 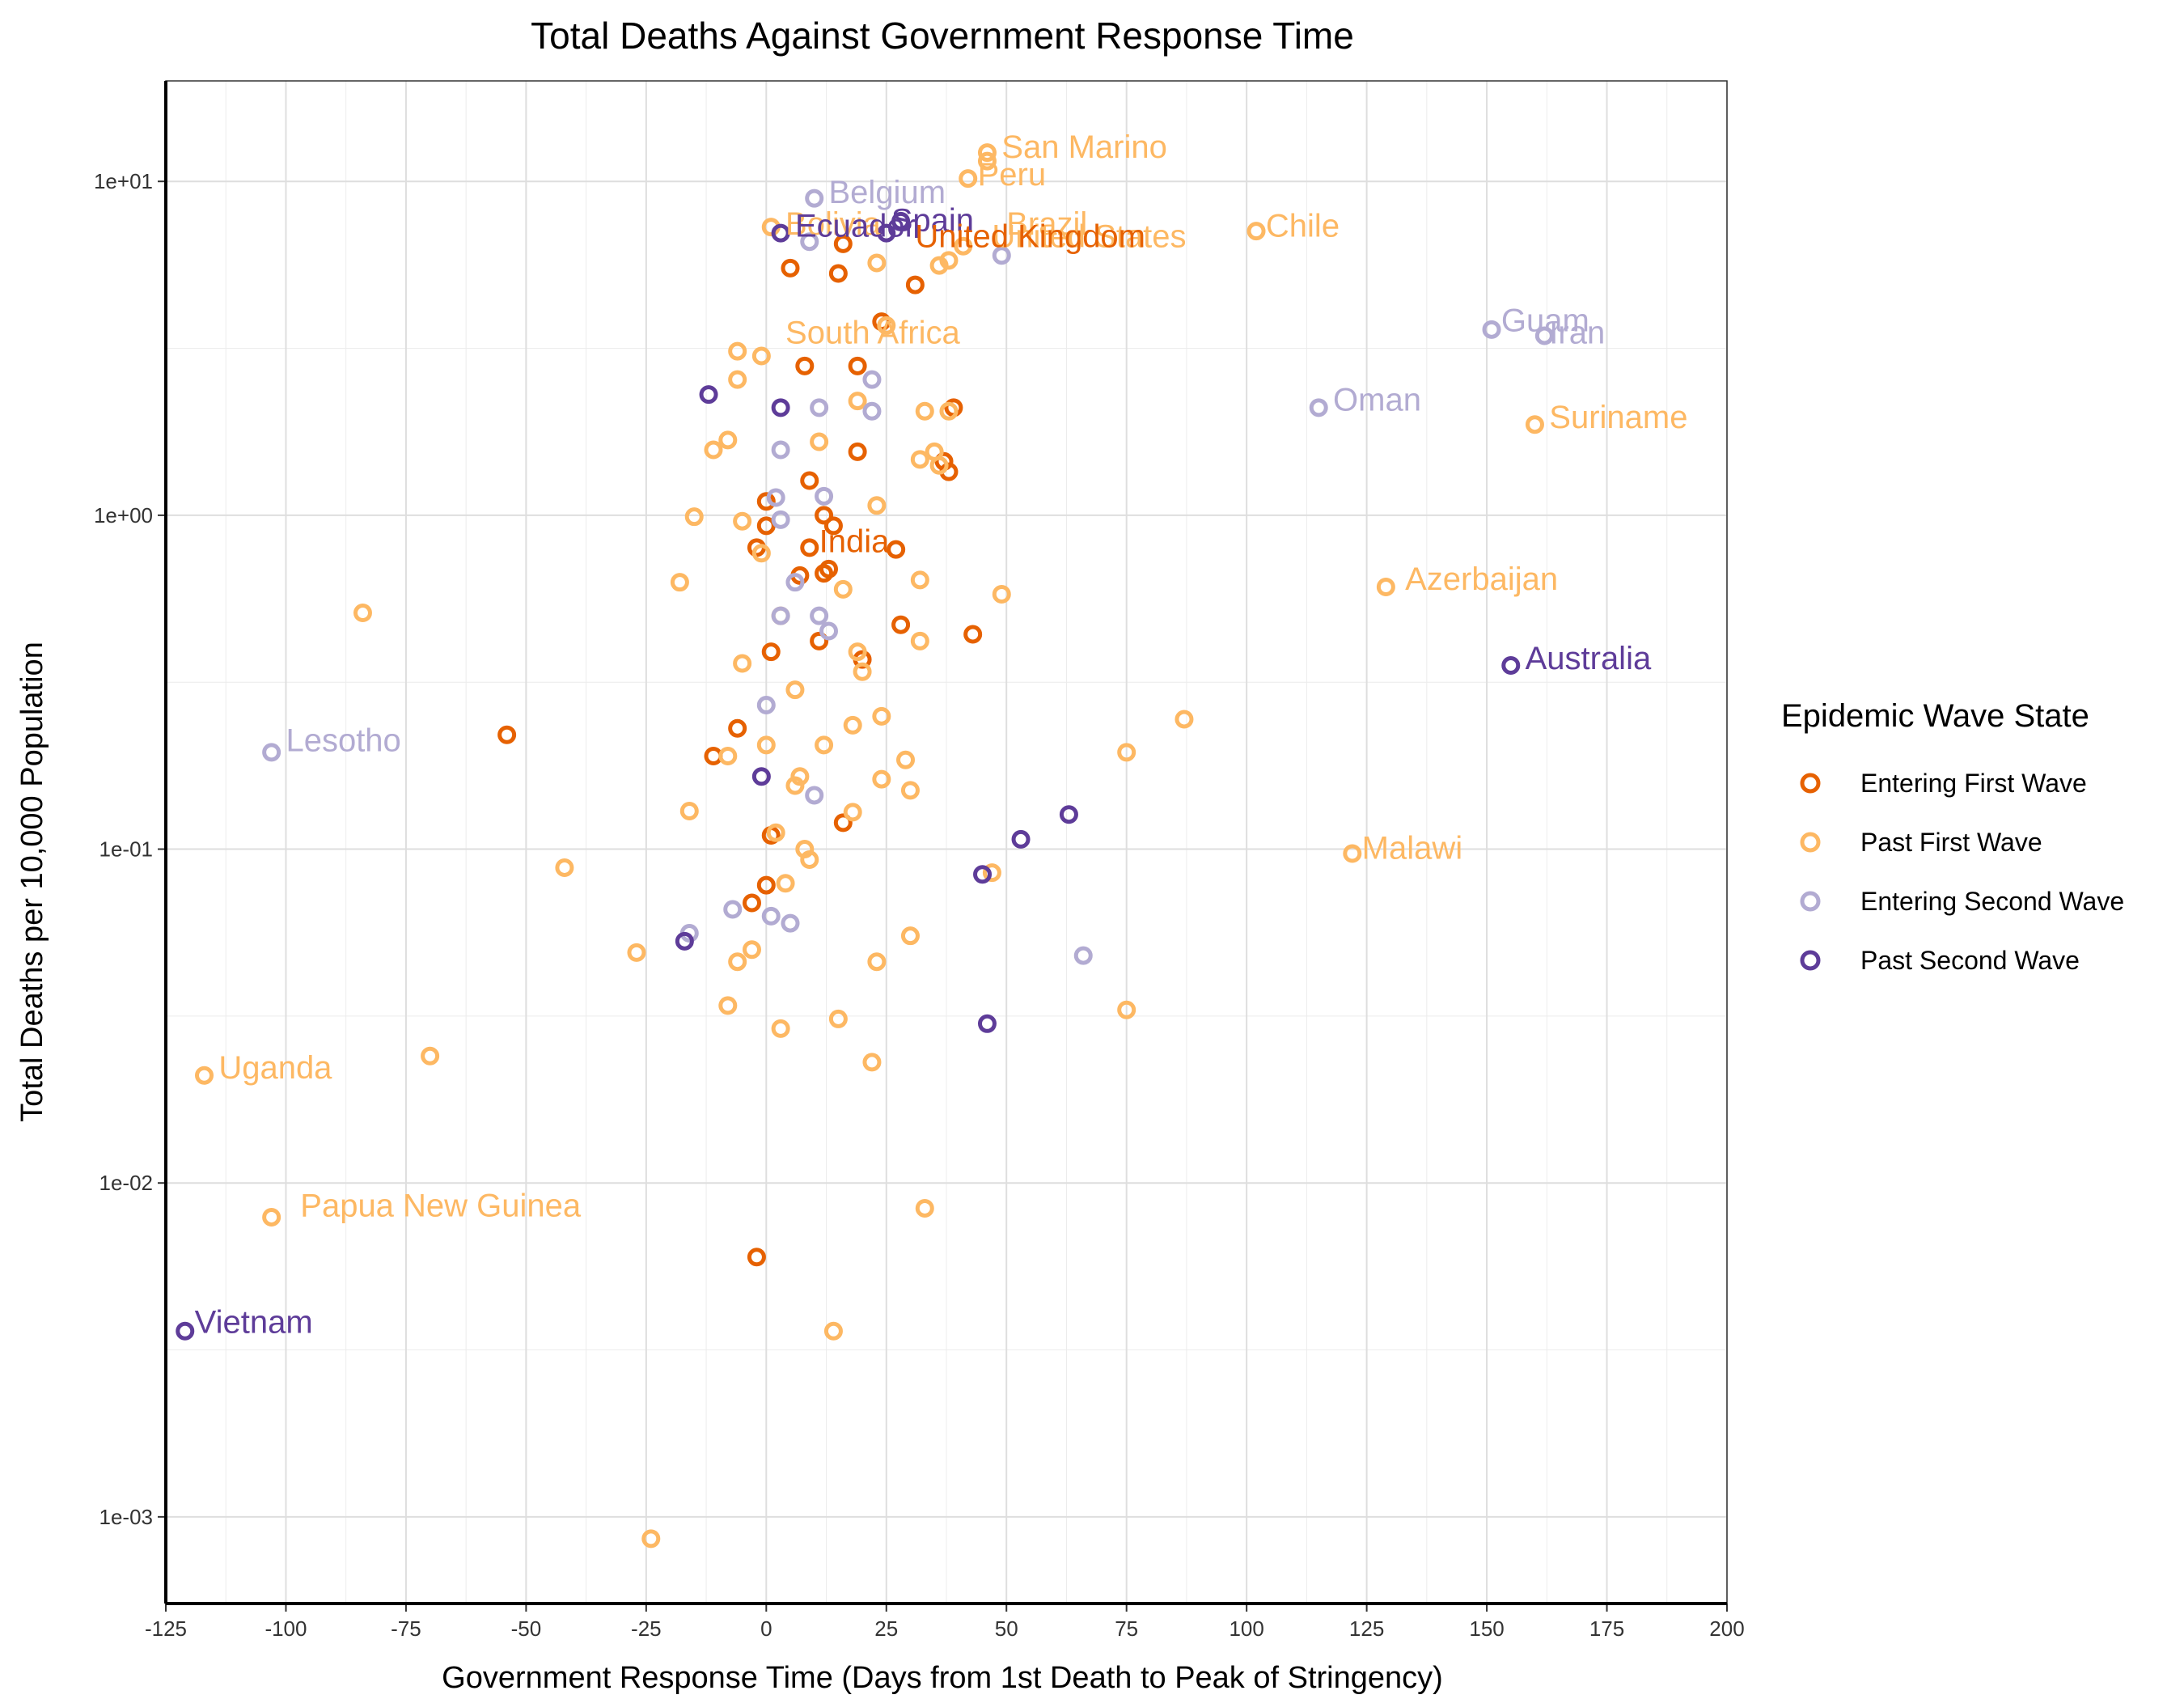 I want to click on legend-label: Past First Wave, so click(x=1951, y=842).